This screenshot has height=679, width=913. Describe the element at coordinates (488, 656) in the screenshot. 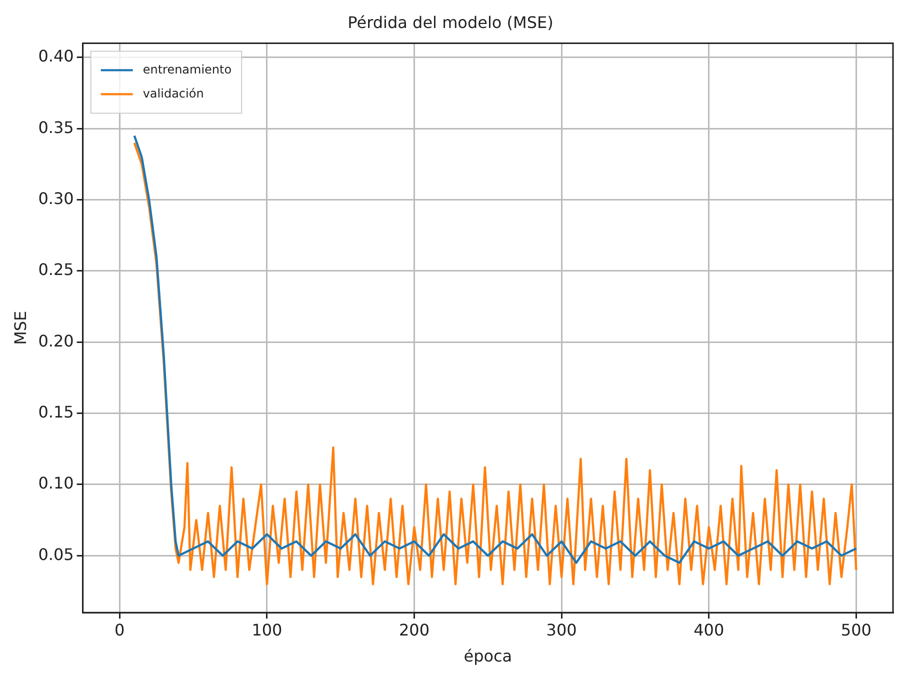

I see `x-axis-title: época` at that location.